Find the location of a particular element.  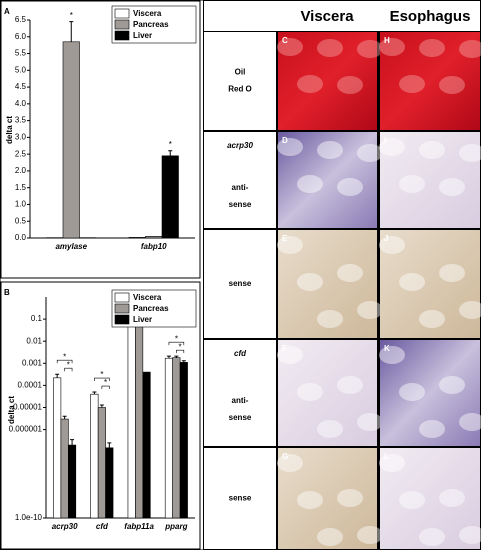

image-letter: K is located at coordinates (387, 348).